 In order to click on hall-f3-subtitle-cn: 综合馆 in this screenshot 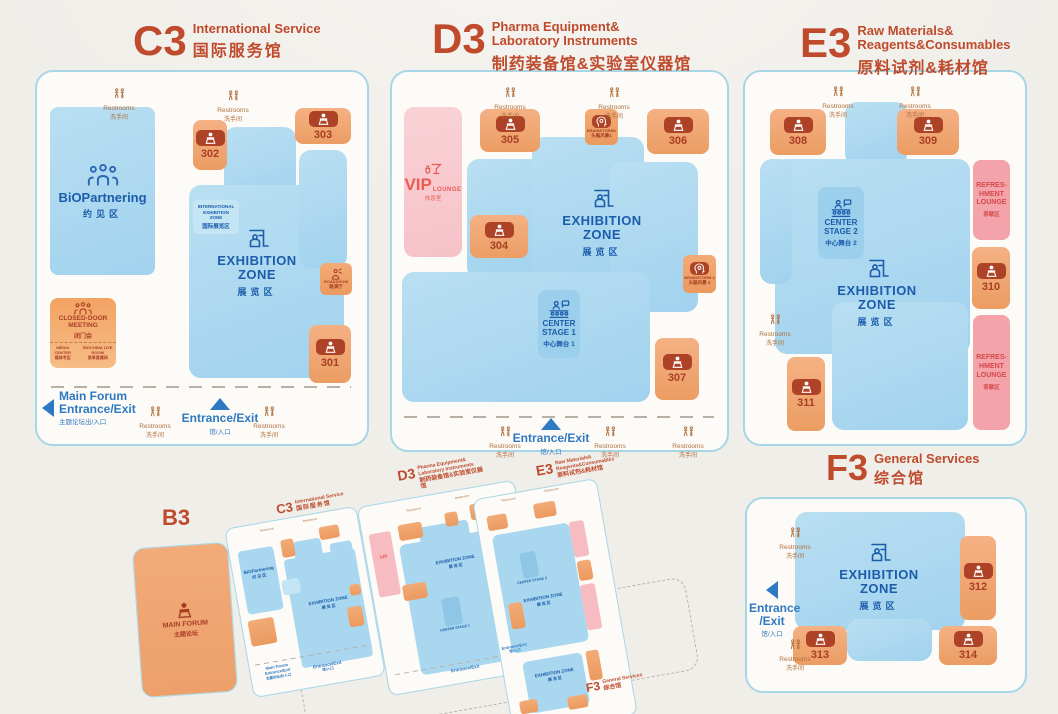, I will do `click(900, 479)`.